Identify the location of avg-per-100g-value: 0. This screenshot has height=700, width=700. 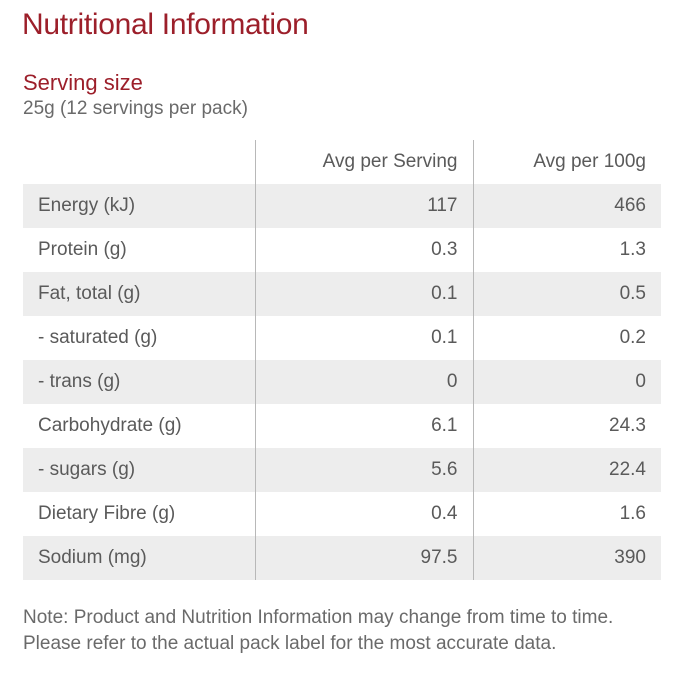
(566, 382).